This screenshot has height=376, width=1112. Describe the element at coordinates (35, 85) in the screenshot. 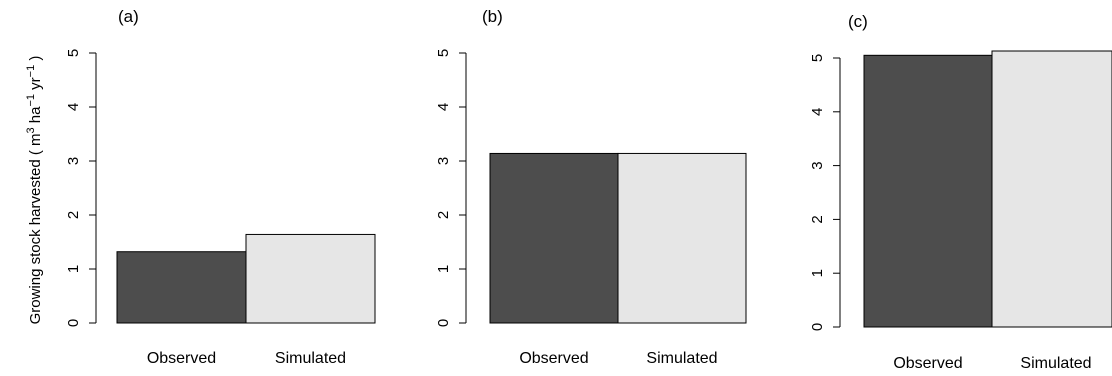

I see `ylabel-mid2: yr` at that location.